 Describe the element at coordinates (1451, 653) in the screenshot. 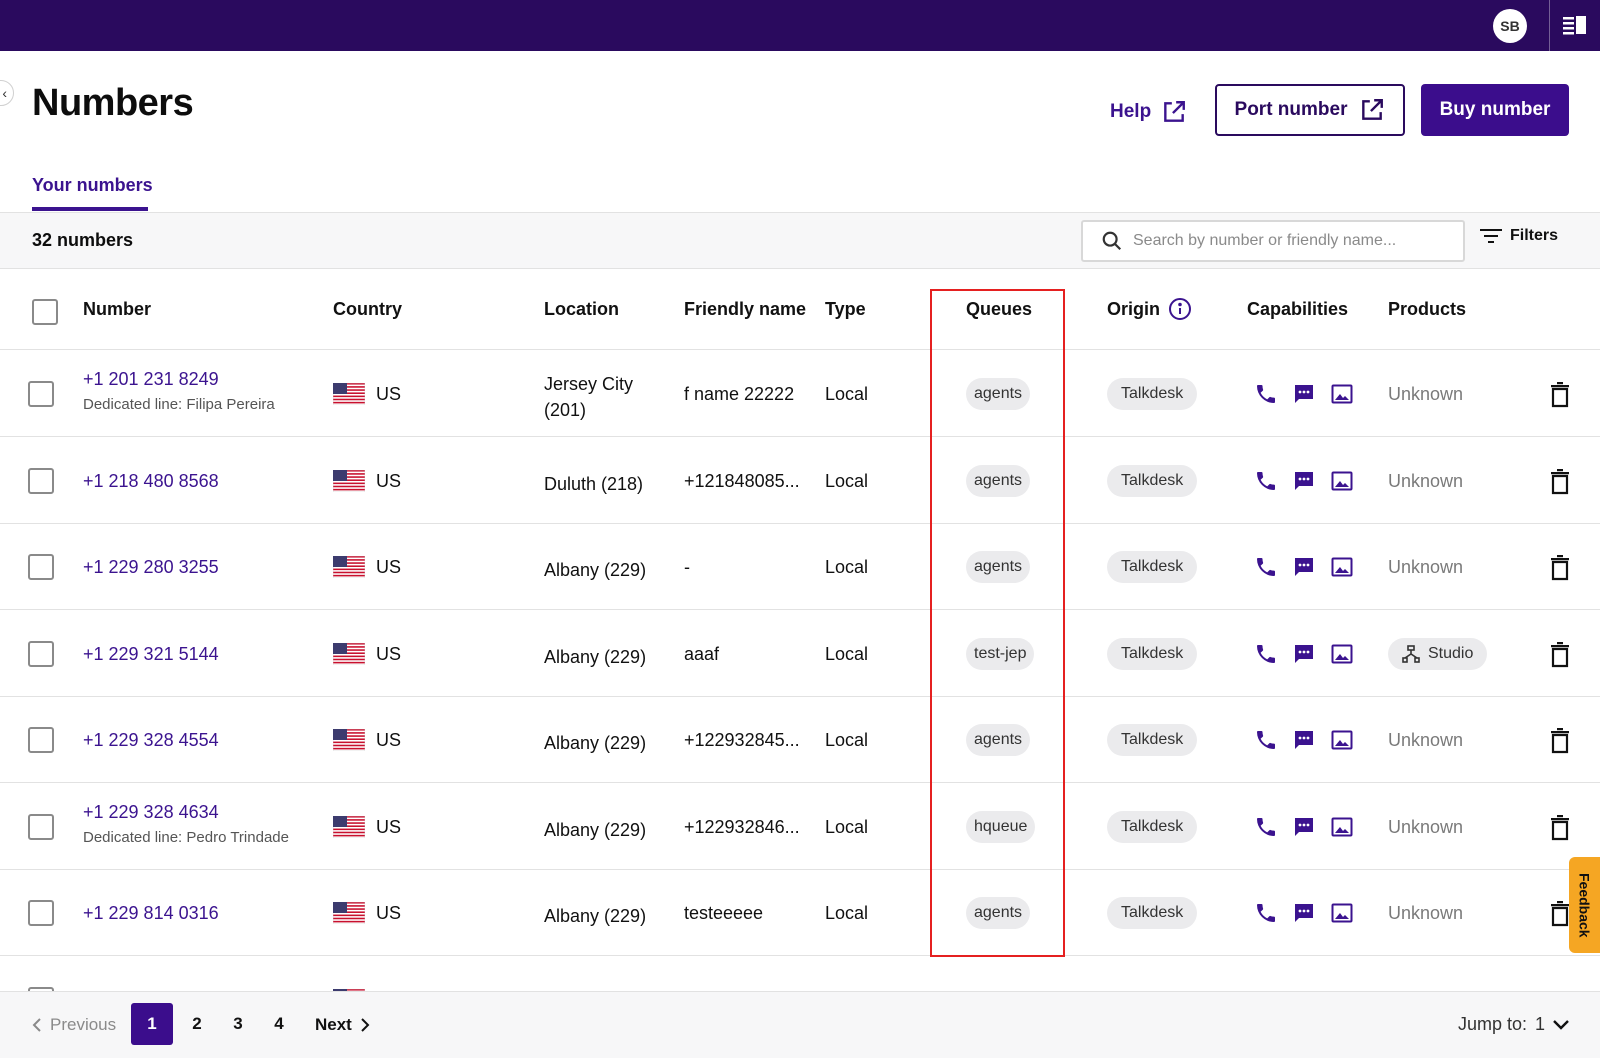

I see `product-label: Studio` at that location.